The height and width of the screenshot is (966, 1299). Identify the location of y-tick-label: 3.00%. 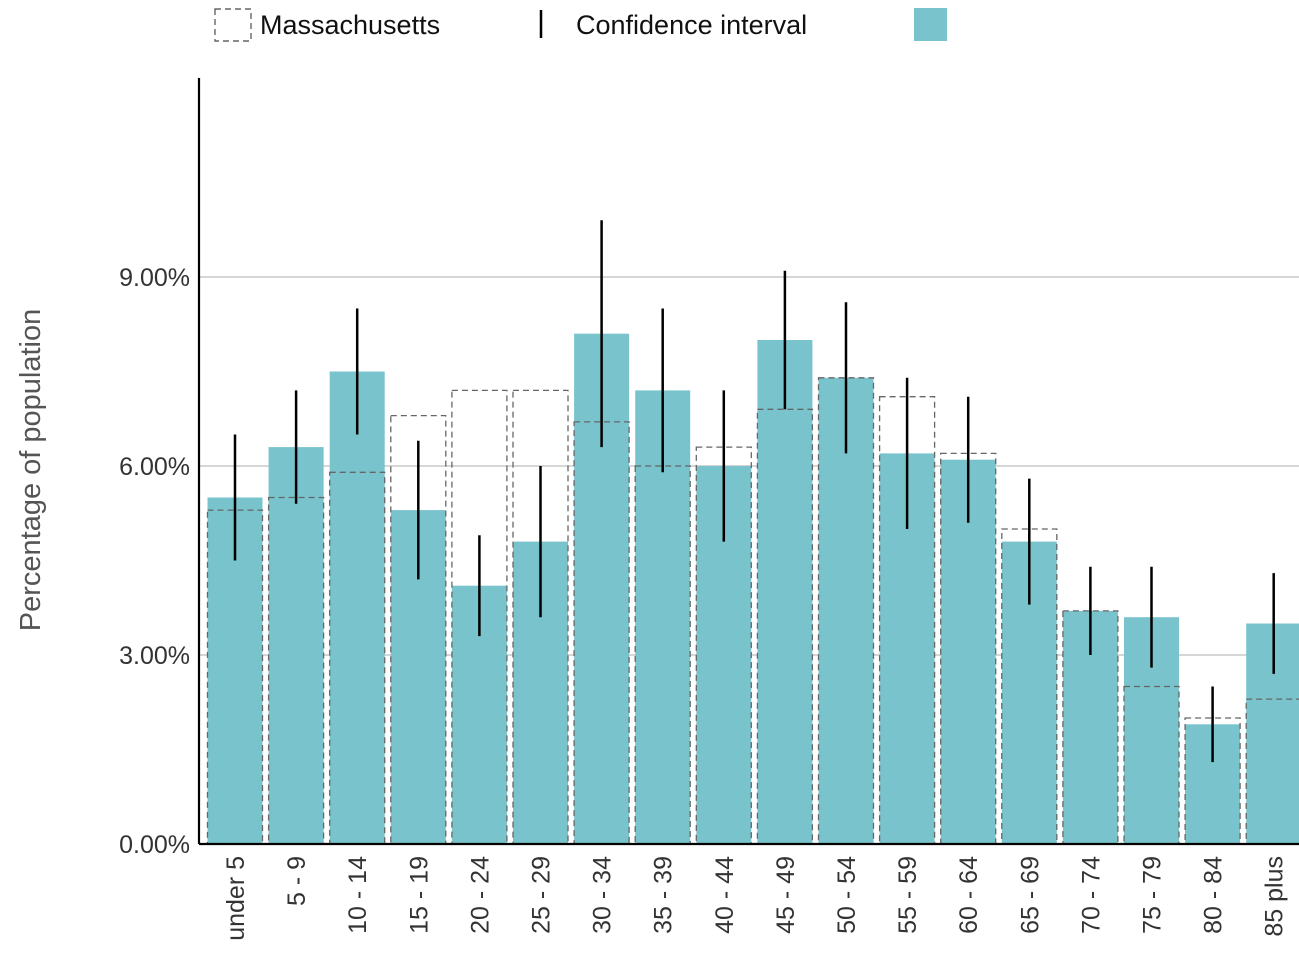
(154, 656).